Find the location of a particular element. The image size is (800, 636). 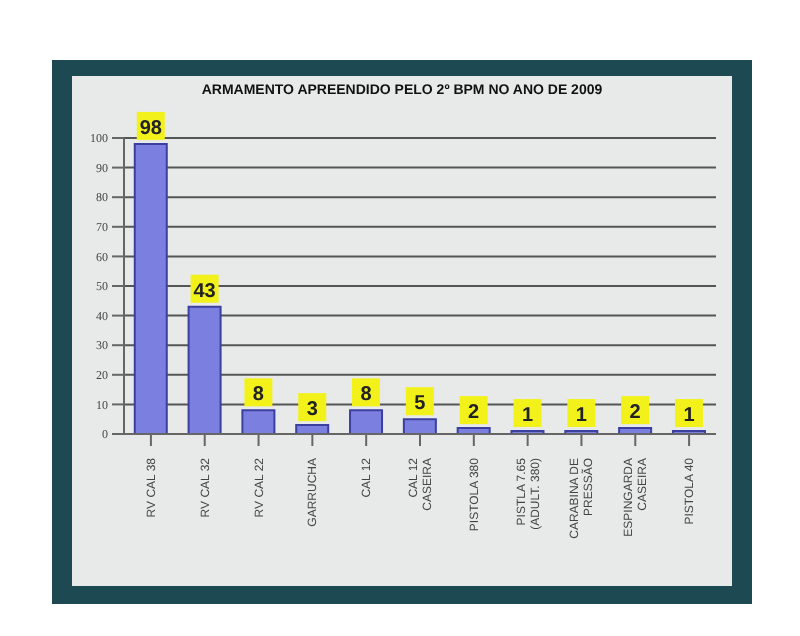

data-label: 3 is located at coordinates (312, 410).